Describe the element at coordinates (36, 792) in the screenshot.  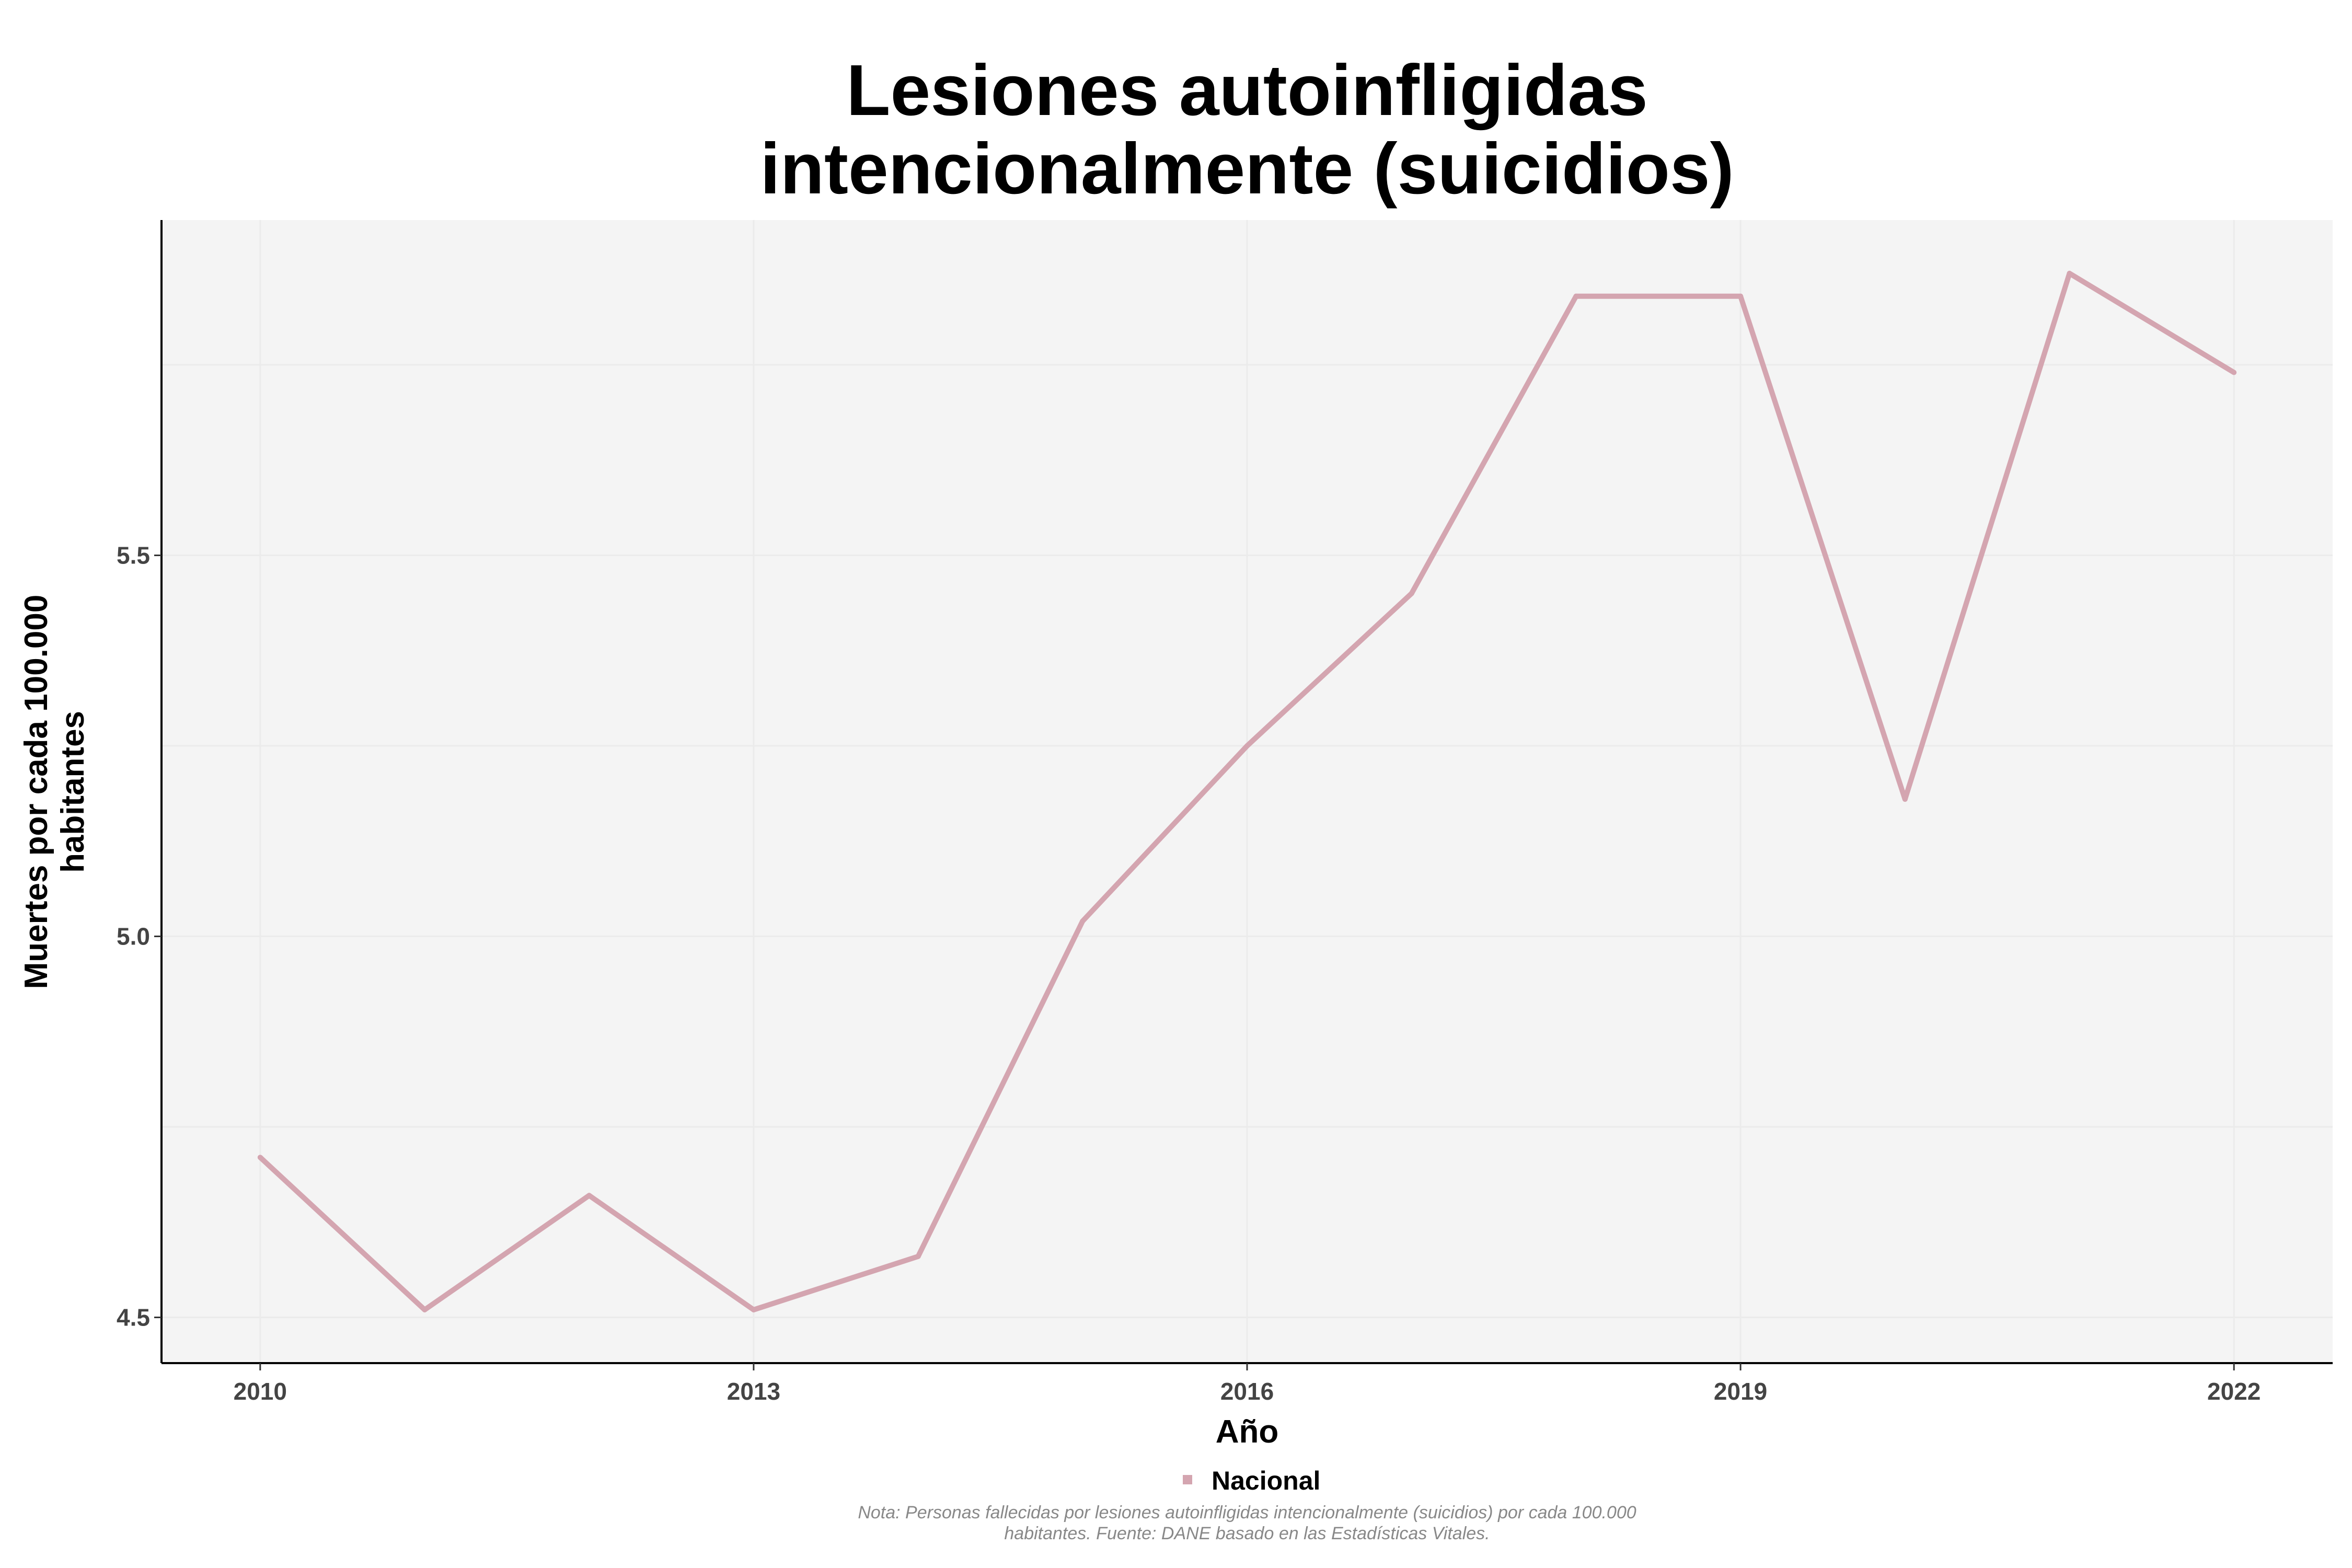
I see `y-axis-title-line-1: Muertes por cada 100.000` at that location.